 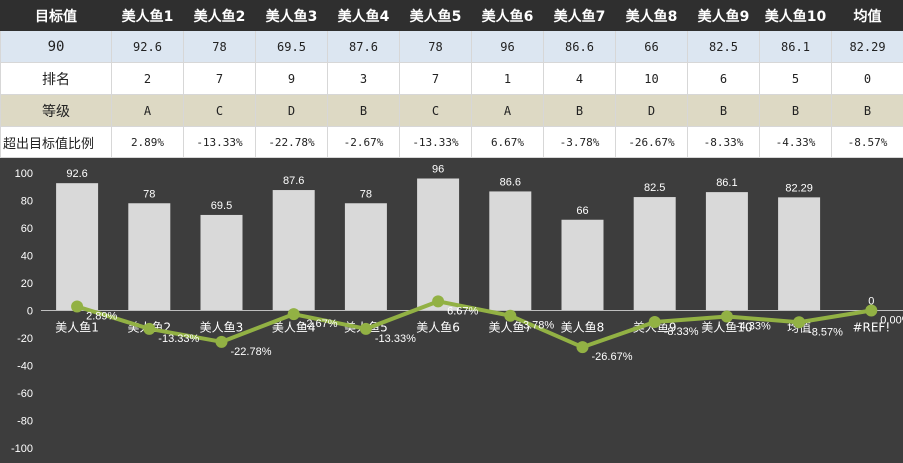 What do you see at coordinates (291, 110) in the screenshot?
I see `grade-cell: D` at bounding box center [291, 110].